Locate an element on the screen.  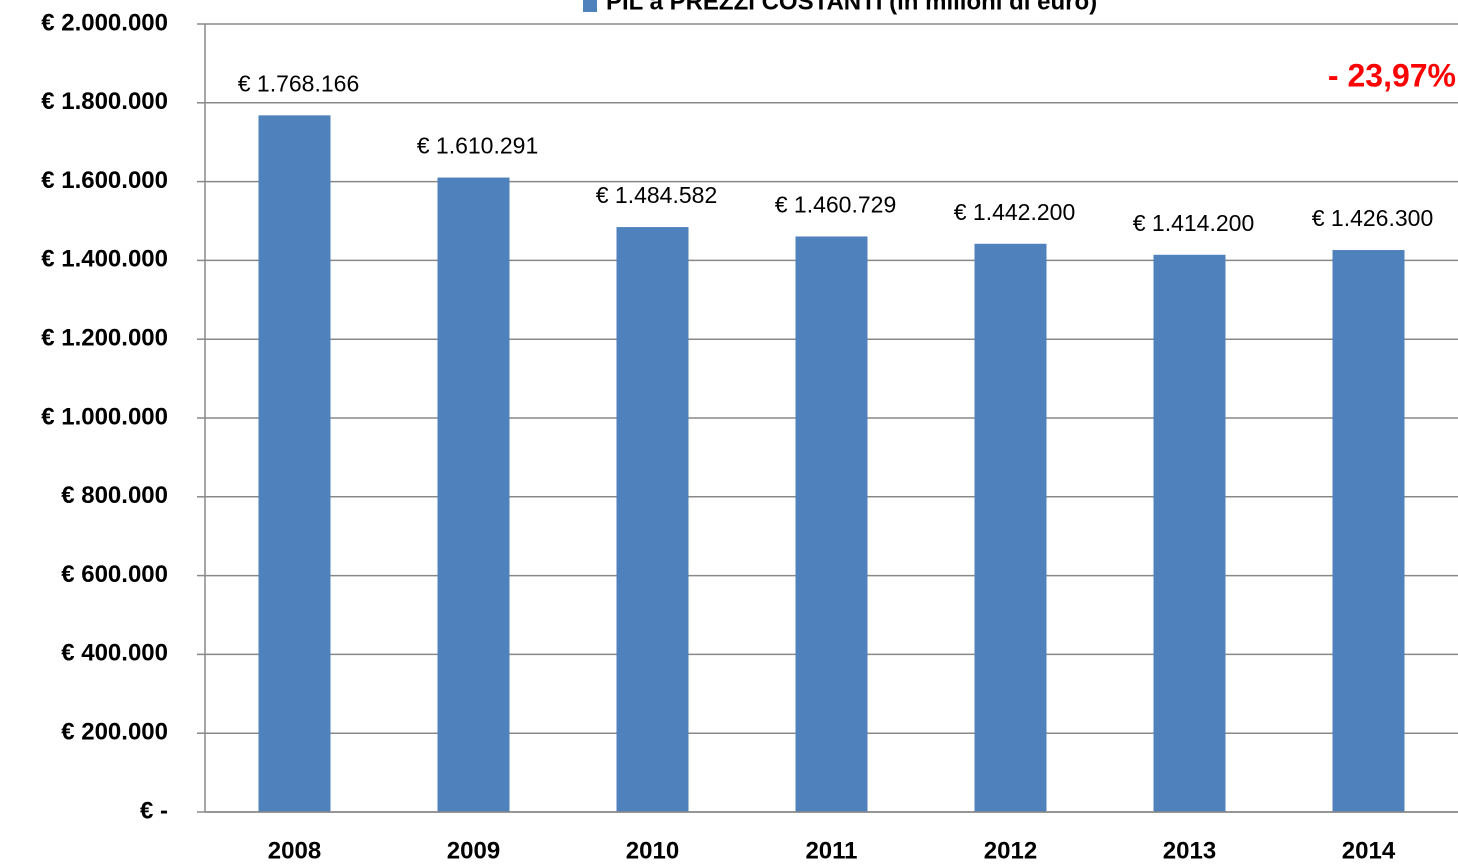
data-label: € 1.460.729 is located at coordinates (836, 205).